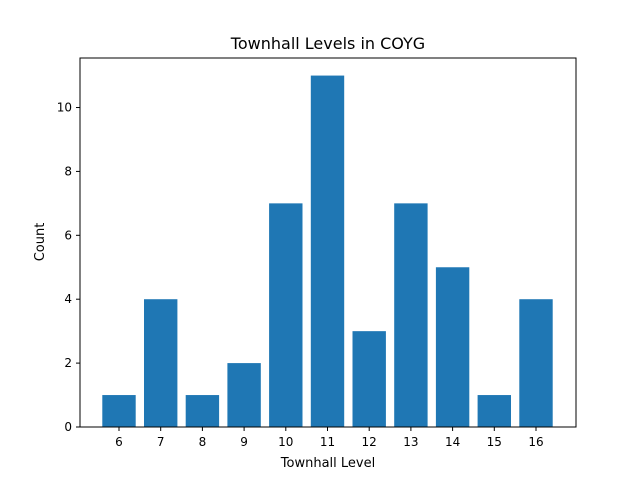 Image resolution: width=640 pixels, height=480 pixels. I want to click on x-tick-label: 16, so click(535, 442).